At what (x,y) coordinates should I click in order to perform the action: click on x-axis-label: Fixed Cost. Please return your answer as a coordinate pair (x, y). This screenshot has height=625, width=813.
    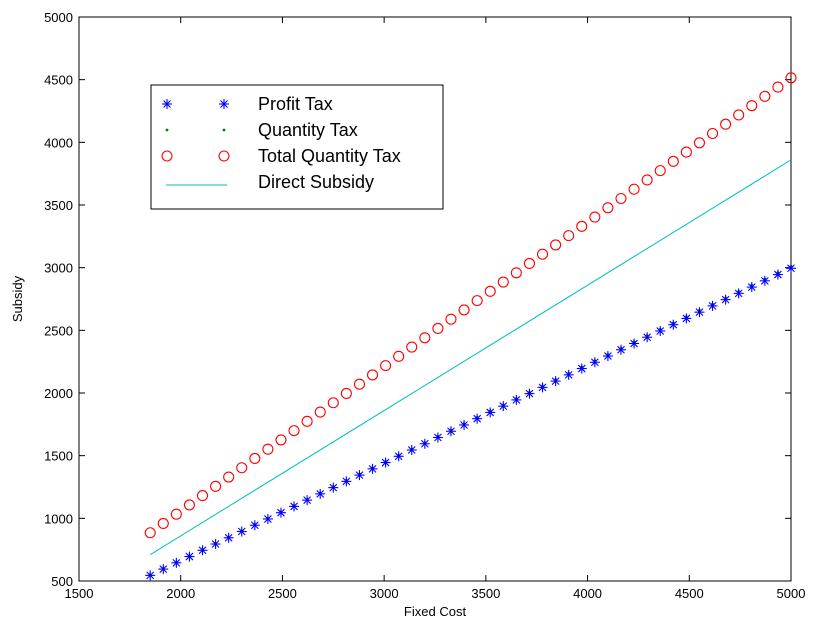
    Looking at the image, I should click on (435, 611).